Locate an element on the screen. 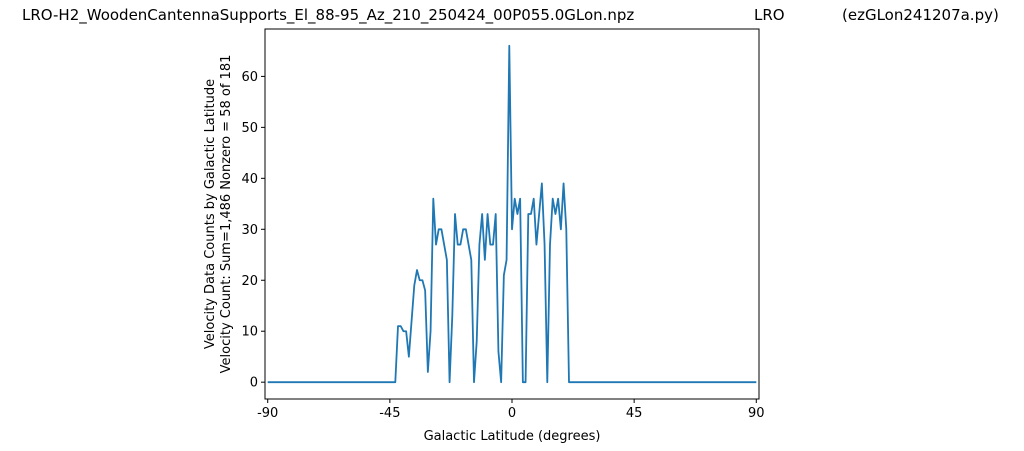 The height and width of the screenshot is (451, 1024). title-site: LRO is located at coordinates (769, 15).